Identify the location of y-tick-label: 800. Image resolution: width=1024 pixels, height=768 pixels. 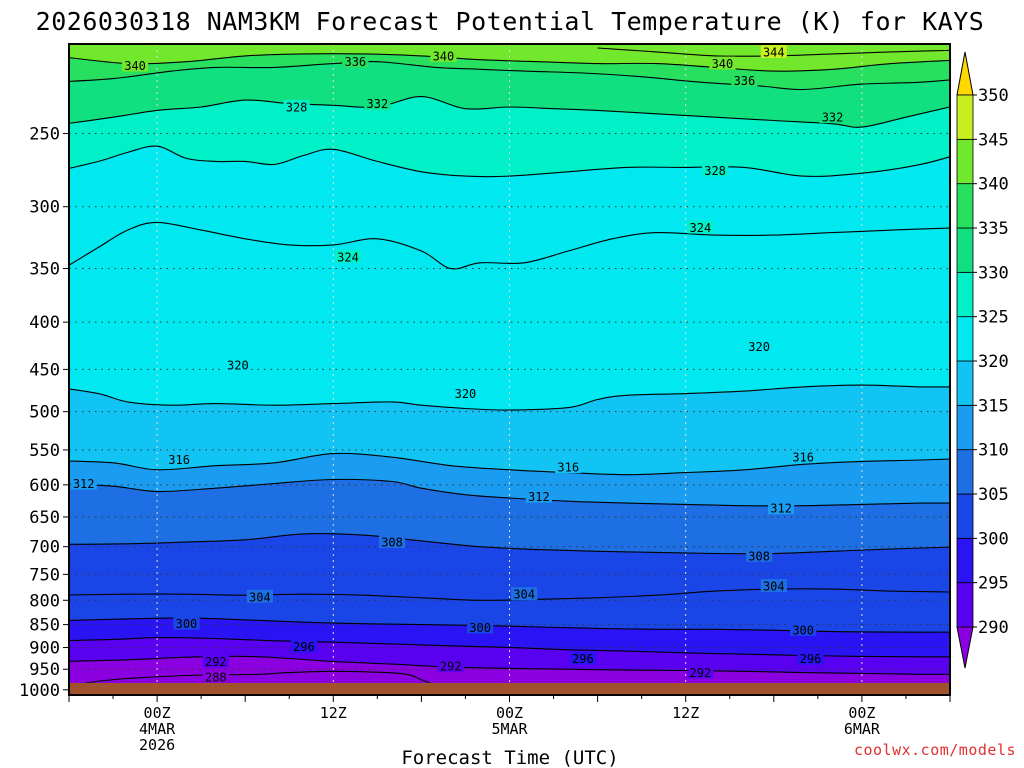
(44, 601).